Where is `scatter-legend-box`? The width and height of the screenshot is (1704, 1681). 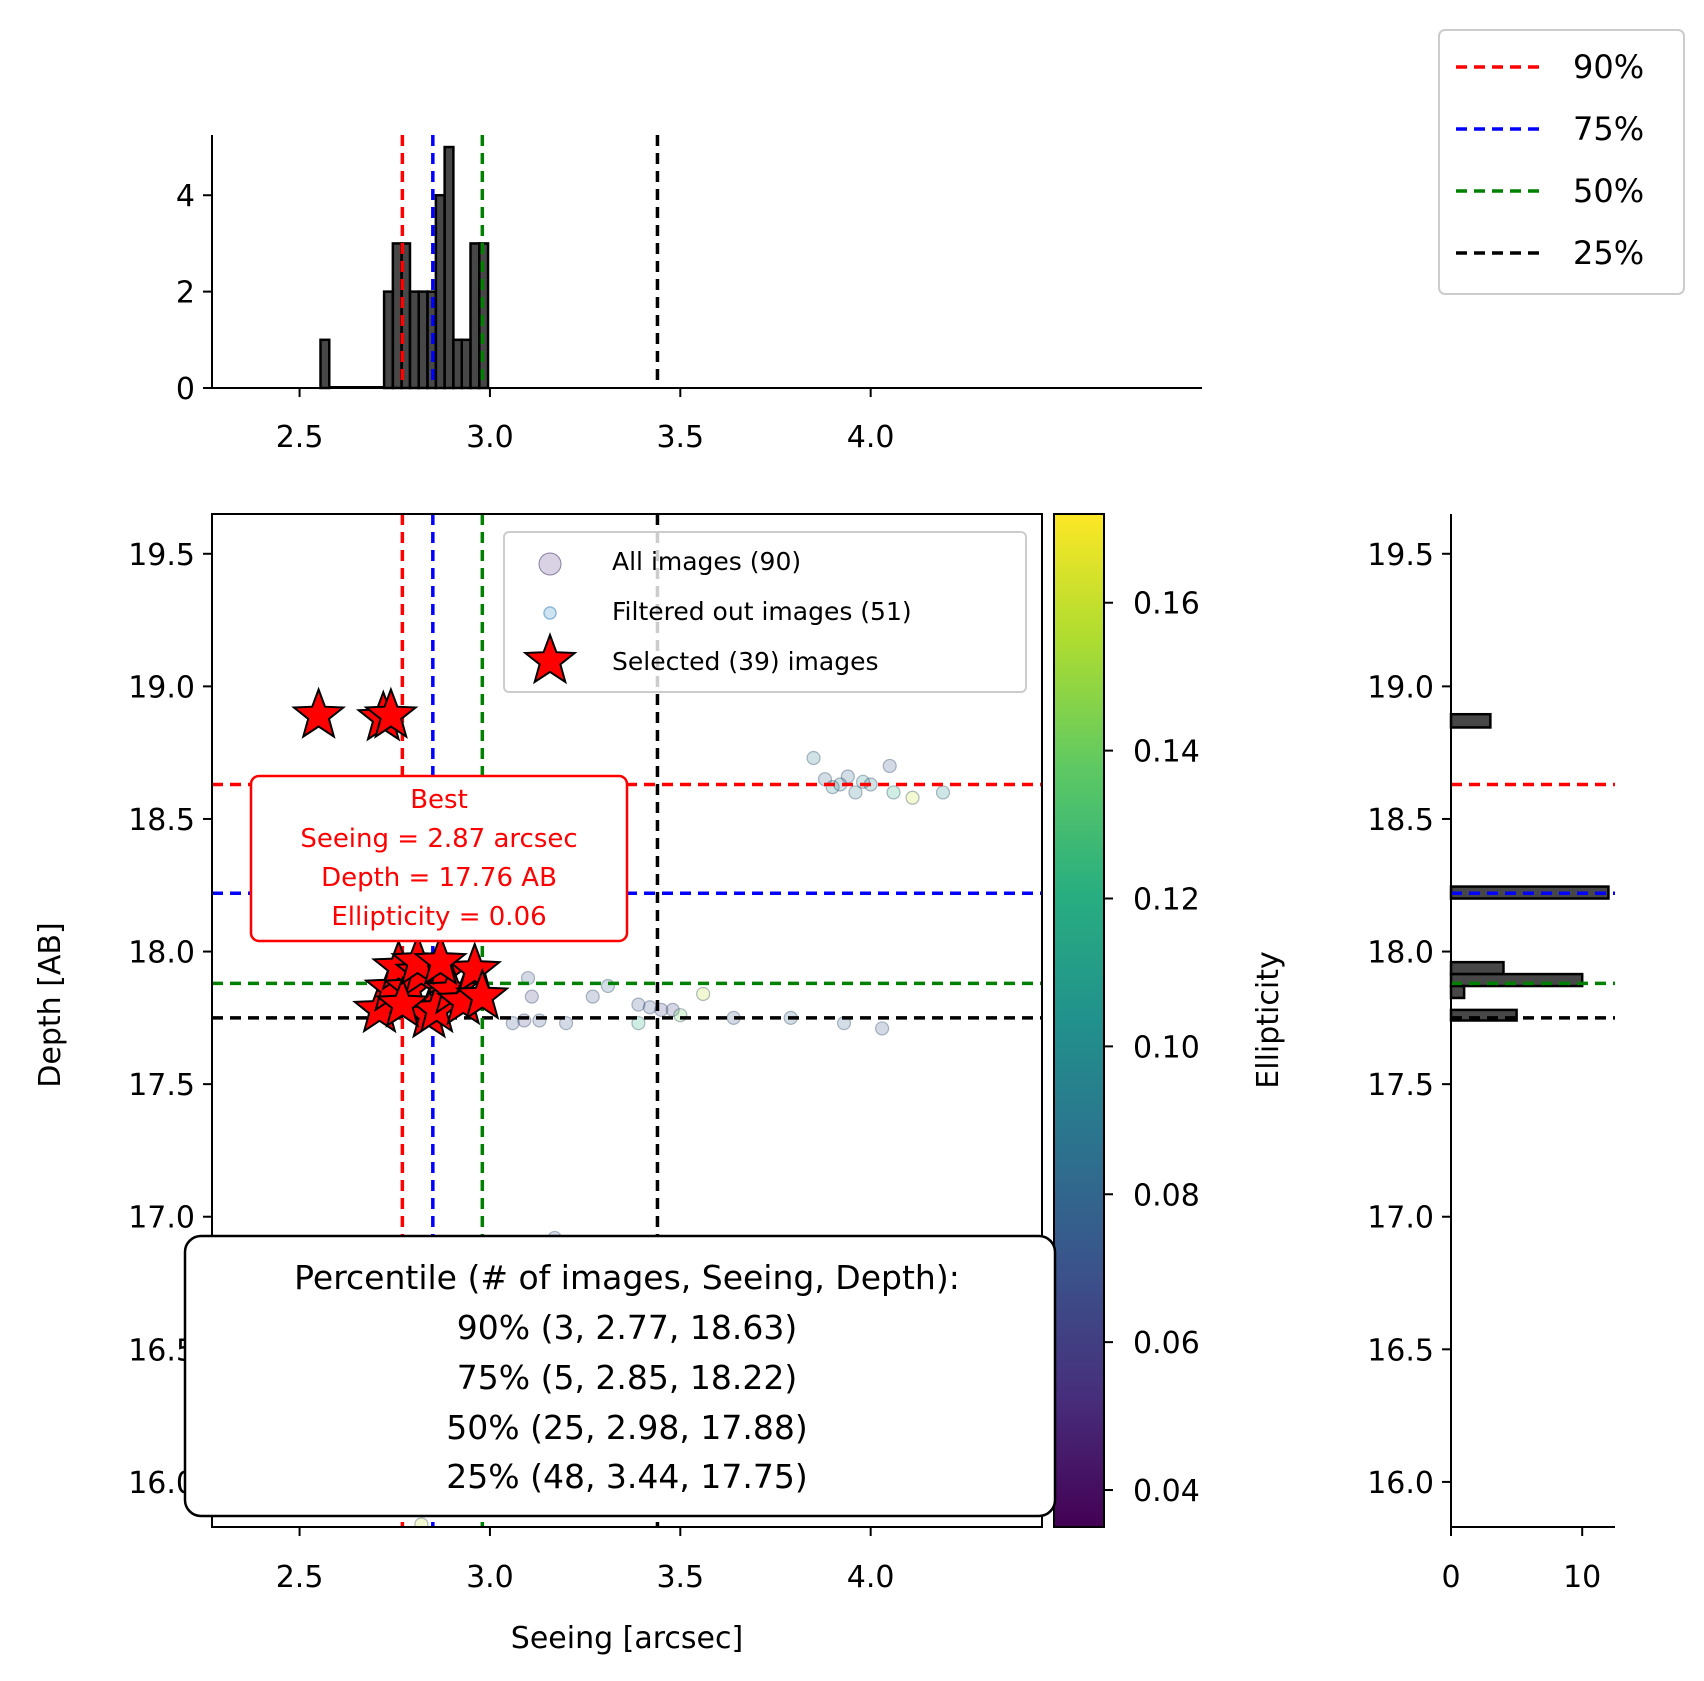
scatter-legend-box is located at coordinates (765, 612).